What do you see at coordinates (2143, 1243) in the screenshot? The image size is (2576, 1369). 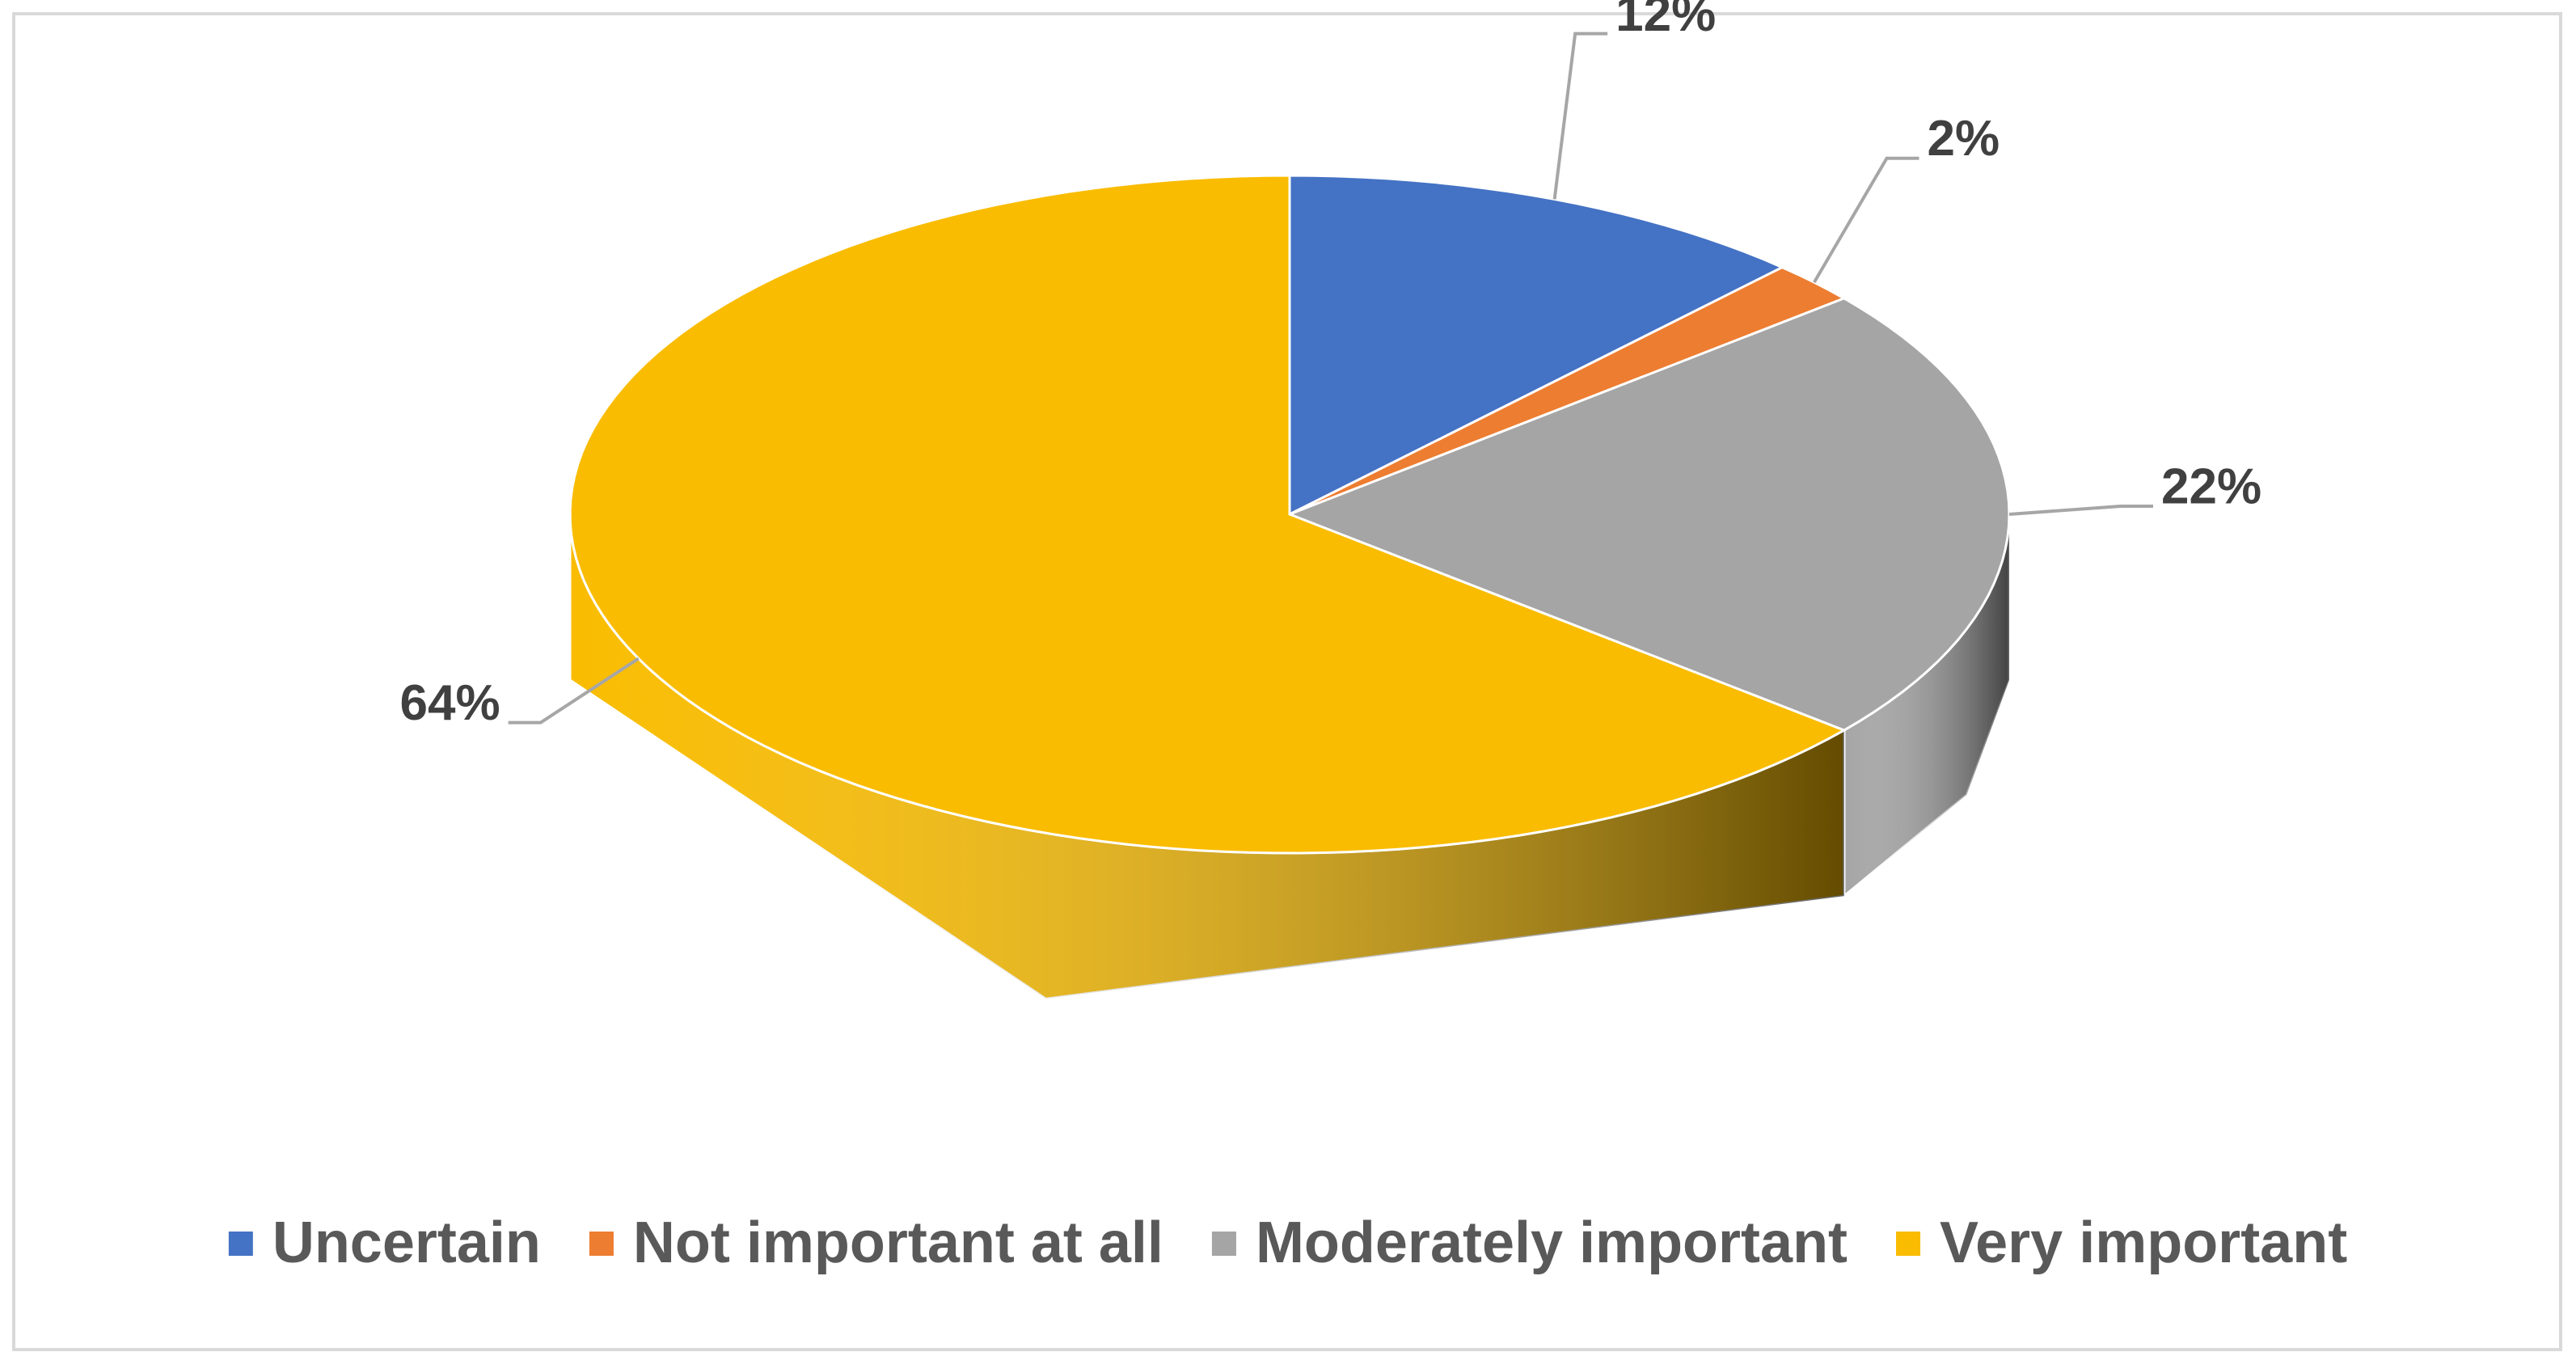 I see `legend-label: Very important` at bounding box center [2143, 1243].